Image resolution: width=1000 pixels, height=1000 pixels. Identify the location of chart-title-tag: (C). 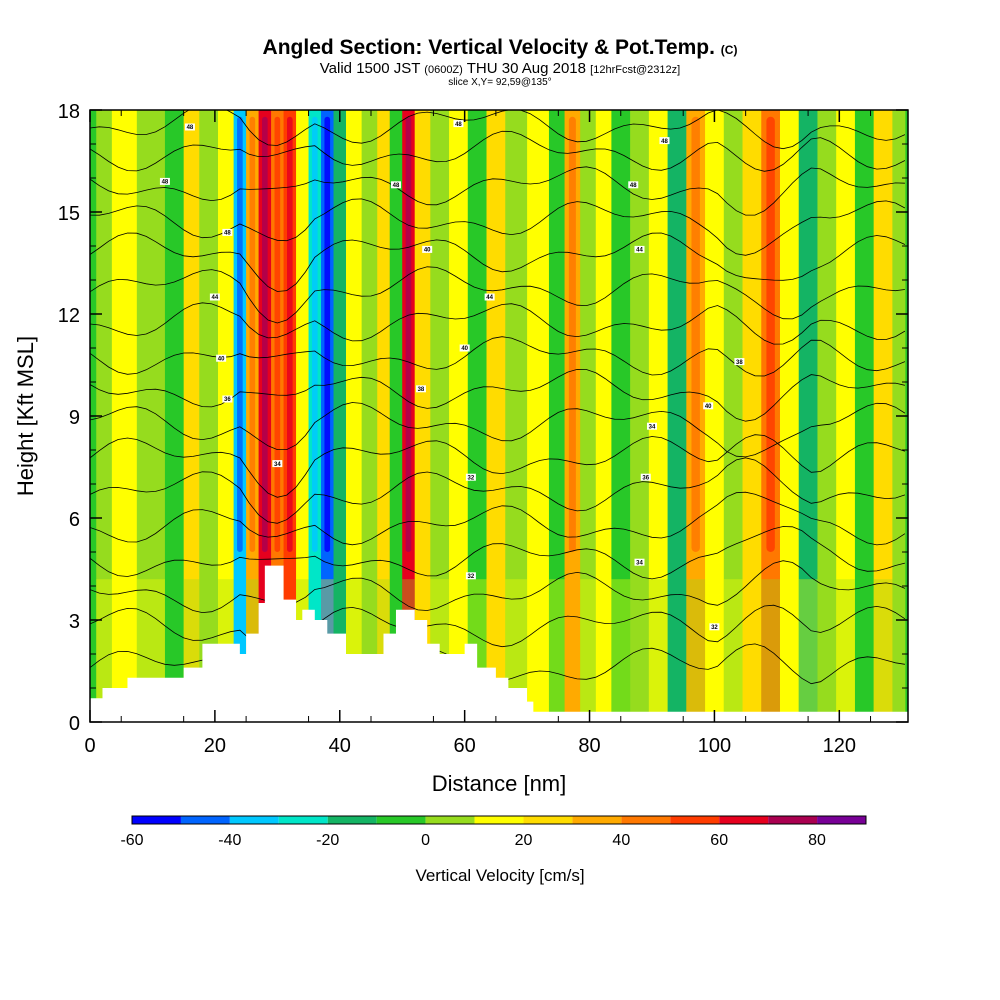
(729, 50).